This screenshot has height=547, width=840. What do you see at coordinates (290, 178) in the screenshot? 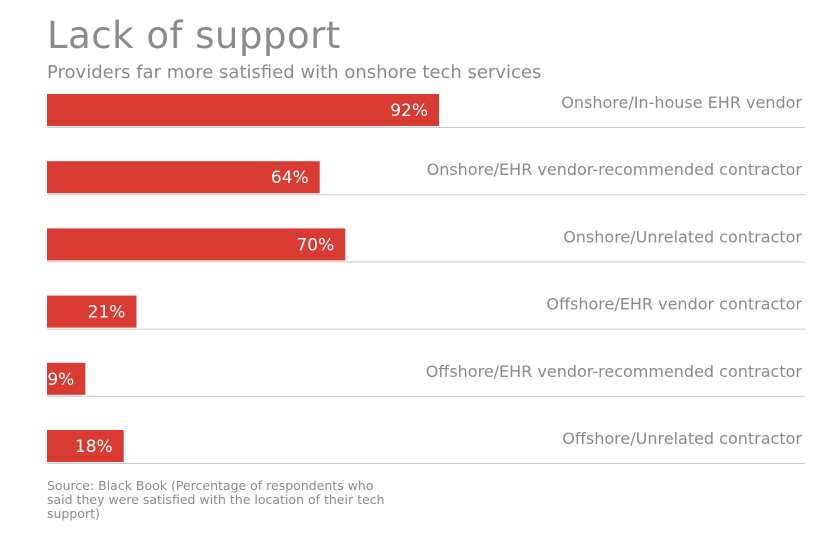
I see `bar-value-label-1: 64%` at bounding box center [290, 178].